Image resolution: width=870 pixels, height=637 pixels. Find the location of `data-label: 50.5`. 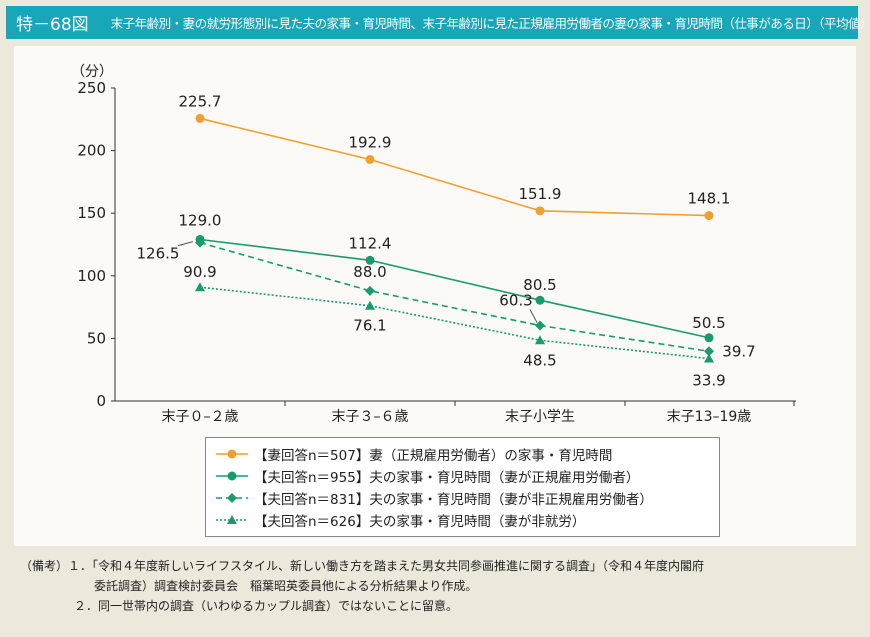

data-label: 50.5 is located at coordinates (708, 323).